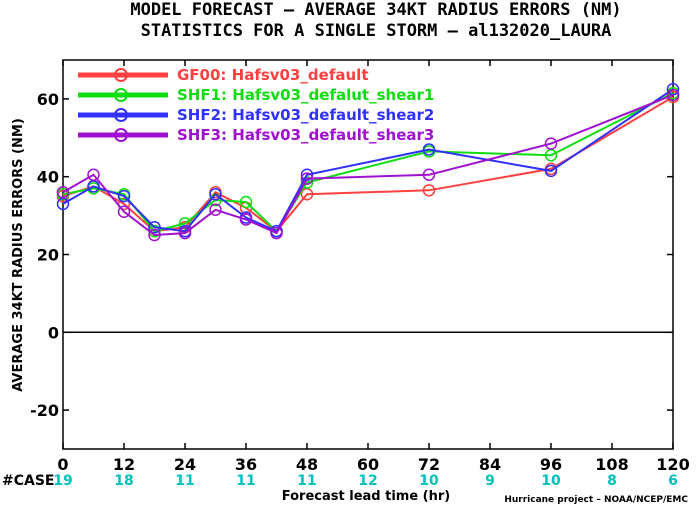 The height and width of the screenshot is (506, 700). I want to click on x-tick-label: 96, so click(551, 464).